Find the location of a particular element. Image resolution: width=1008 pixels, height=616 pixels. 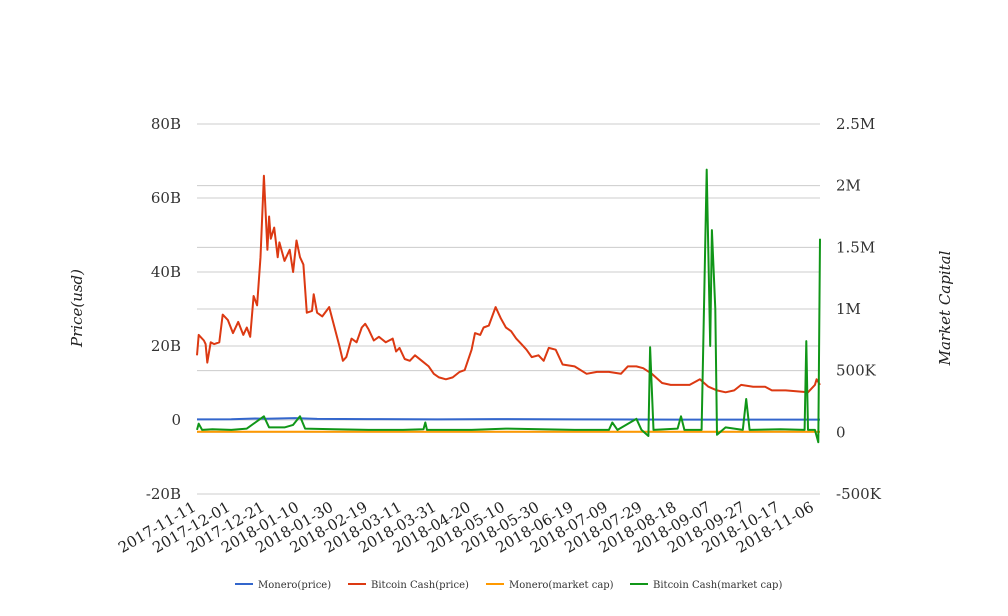

y-left-tick-label: 0 is located at coordinates (176, 420).